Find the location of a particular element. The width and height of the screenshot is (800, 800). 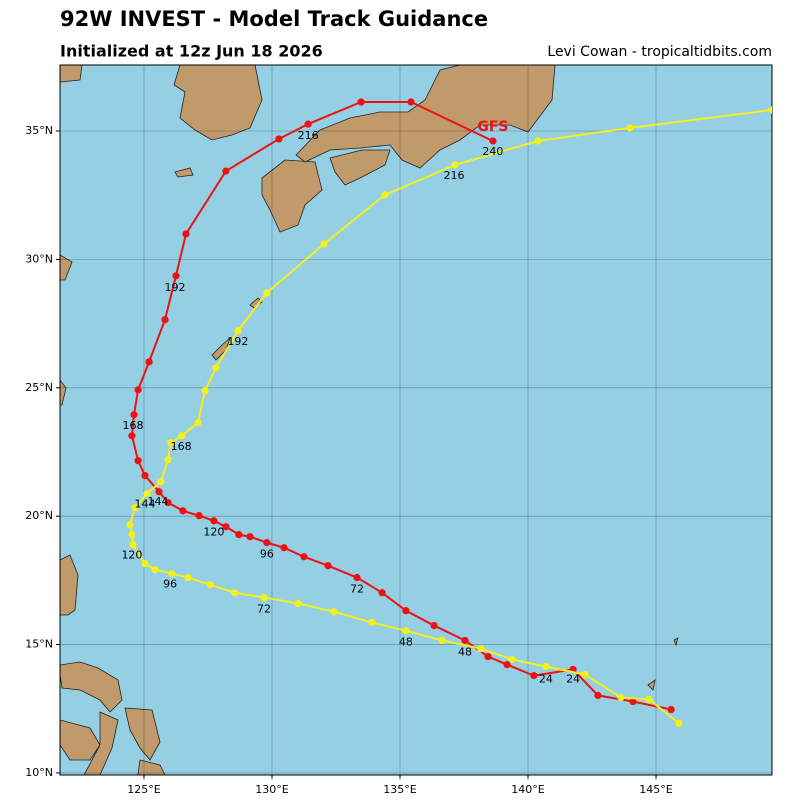

credit: Levi Cowan - tropicaltidbits.com is located at coordinates (659, 52).